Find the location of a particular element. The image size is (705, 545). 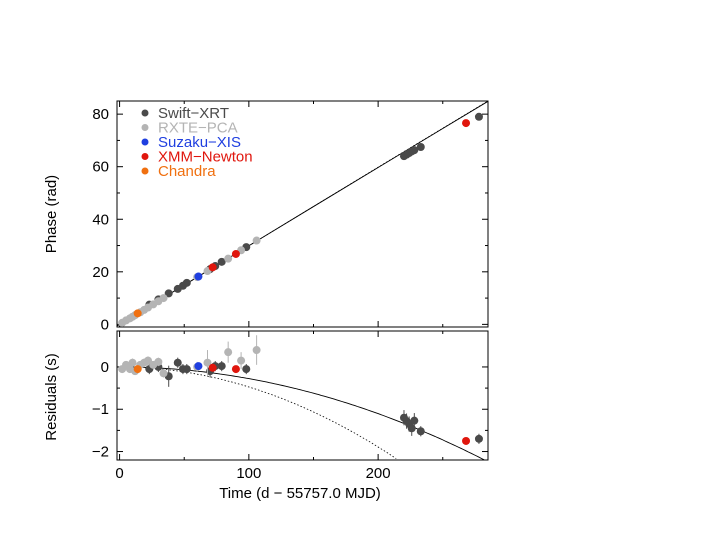

residuals-y-tick-label: −1 is located at coordinates (100, 409).